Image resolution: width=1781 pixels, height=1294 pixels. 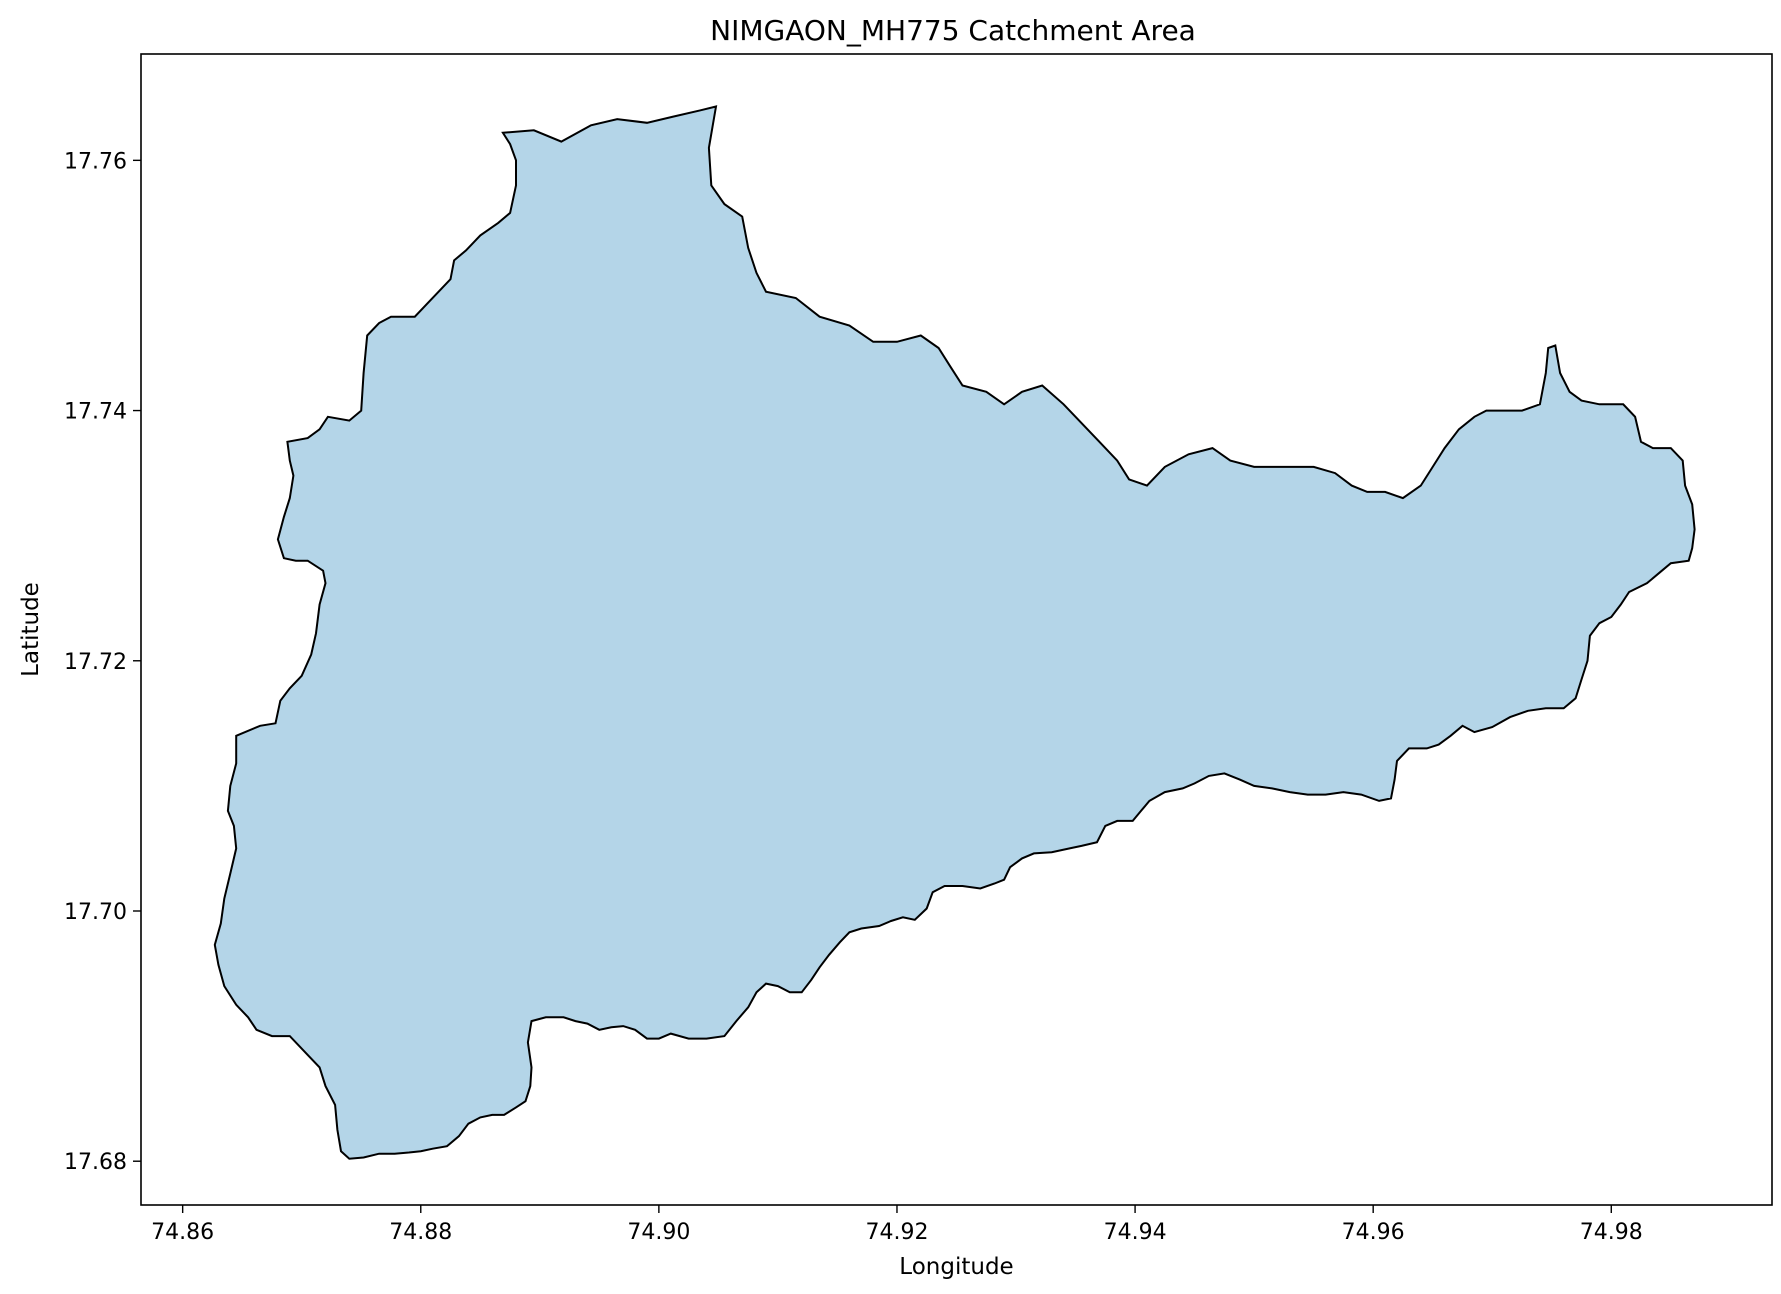 I want to click on y-axis-ticks: 17.68 17.70 17.72 17.74 17.76, so click(x=102, y=662).